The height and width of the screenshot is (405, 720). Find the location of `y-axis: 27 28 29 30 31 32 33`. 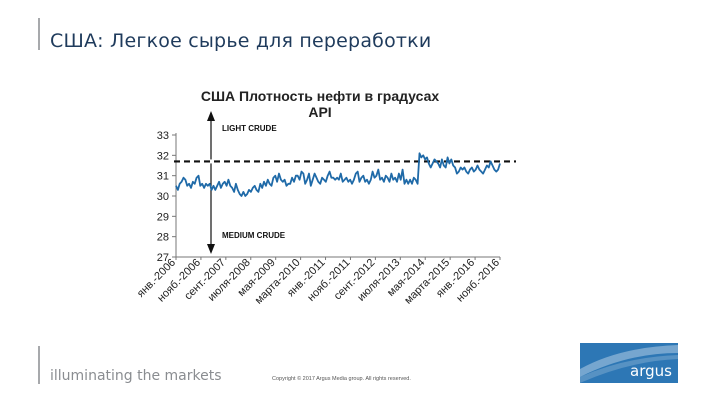

y-axis: 27 28 29 30 31 32 33 is located at coordinates (167, 197).